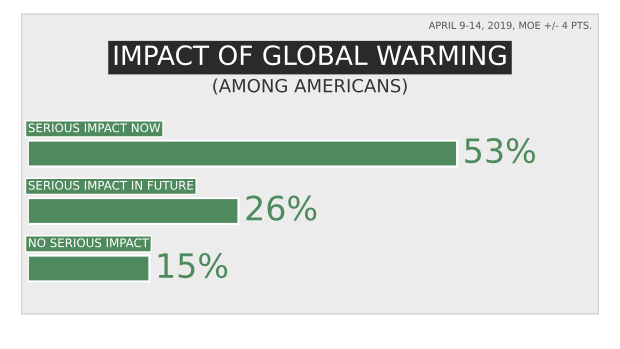  What do you see at coordinates (111, 185) in the screenshot?
I see `y-tick-label: SERIOUS IMPACT IN FUTURE` at bounding box center [111, 185].